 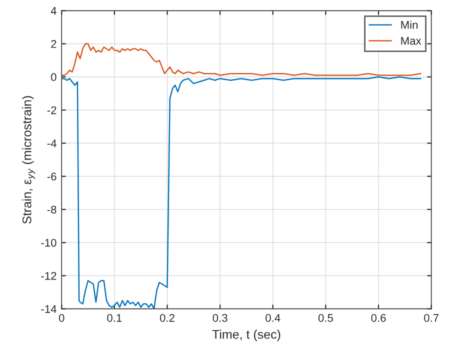 What do you see at coordinates (53, 44) in the screenshot?
I see `y-tick-label: 2` at bounding box center [53, 44].